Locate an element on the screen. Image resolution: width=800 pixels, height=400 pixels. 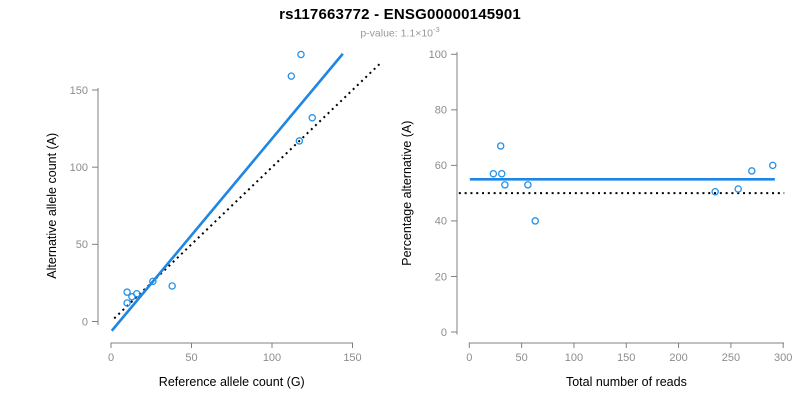
pvalue-times-base: ×10 is located at coordinates (424, 33).